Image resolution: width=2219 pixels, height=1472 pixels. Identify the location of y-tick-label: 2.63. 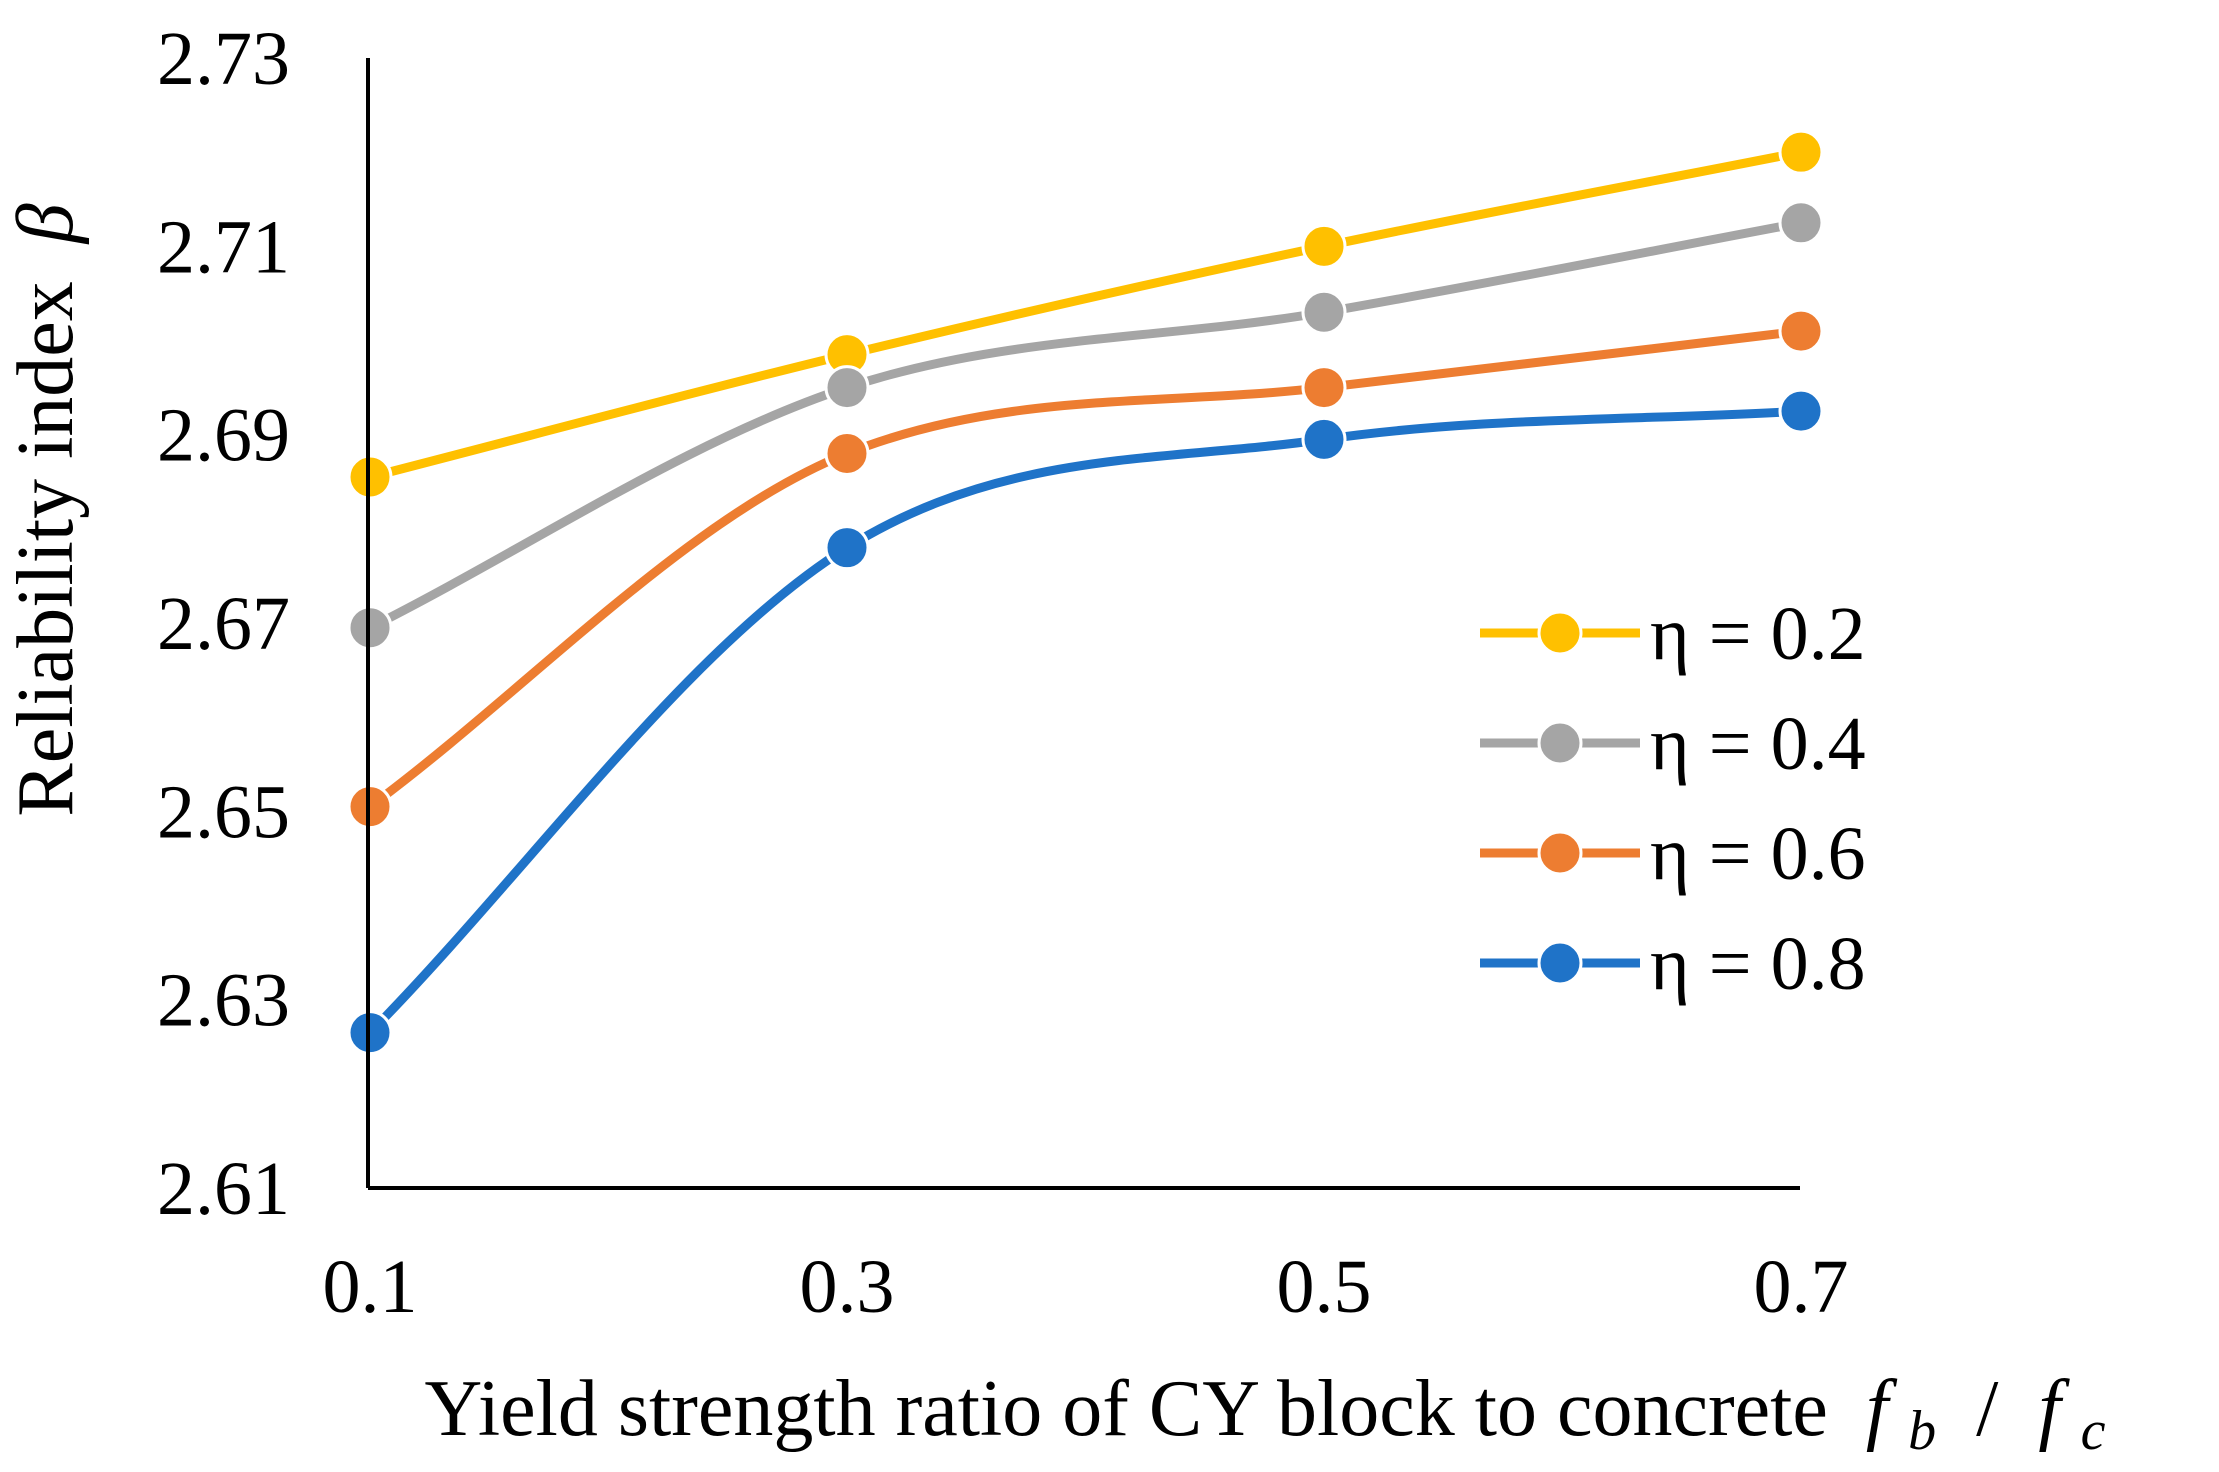
(223, 1001).